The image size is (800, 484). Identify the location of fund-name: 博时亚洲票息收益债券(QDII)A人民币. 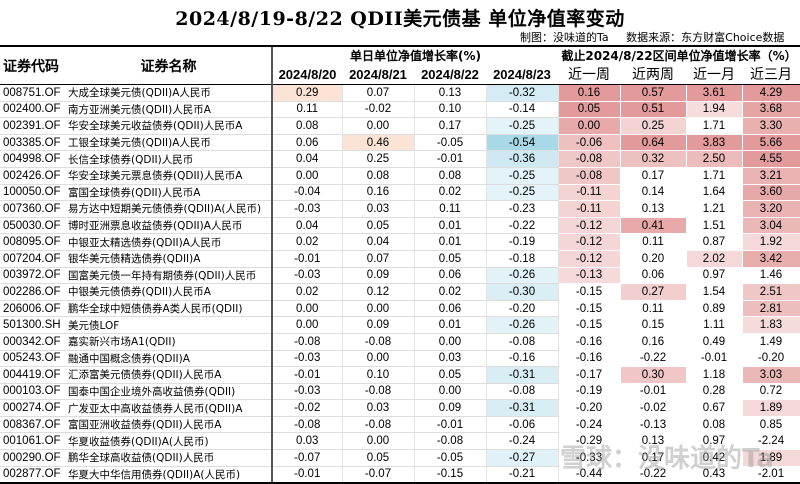
(169, 226).